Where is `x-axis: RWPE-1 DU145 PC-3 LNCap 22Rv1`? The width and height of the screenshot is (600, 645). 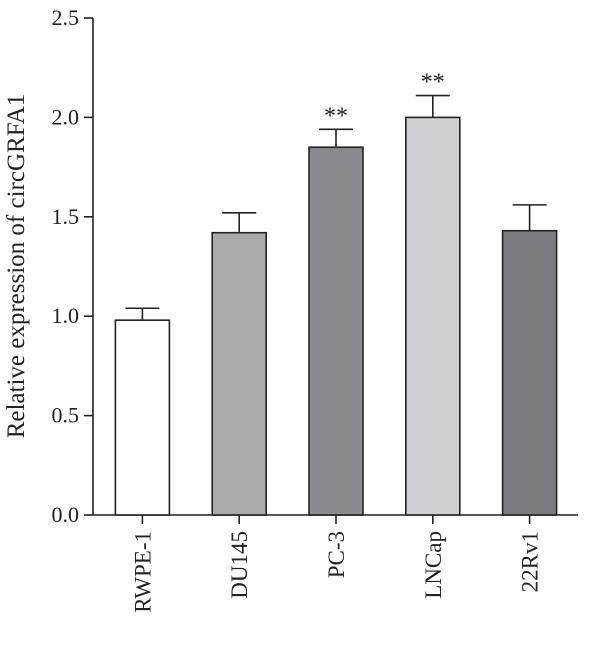 x-axis: RWPE-1 DU145 PC-3 LNCap 22Rv1 is located at coordinates (335, 563).